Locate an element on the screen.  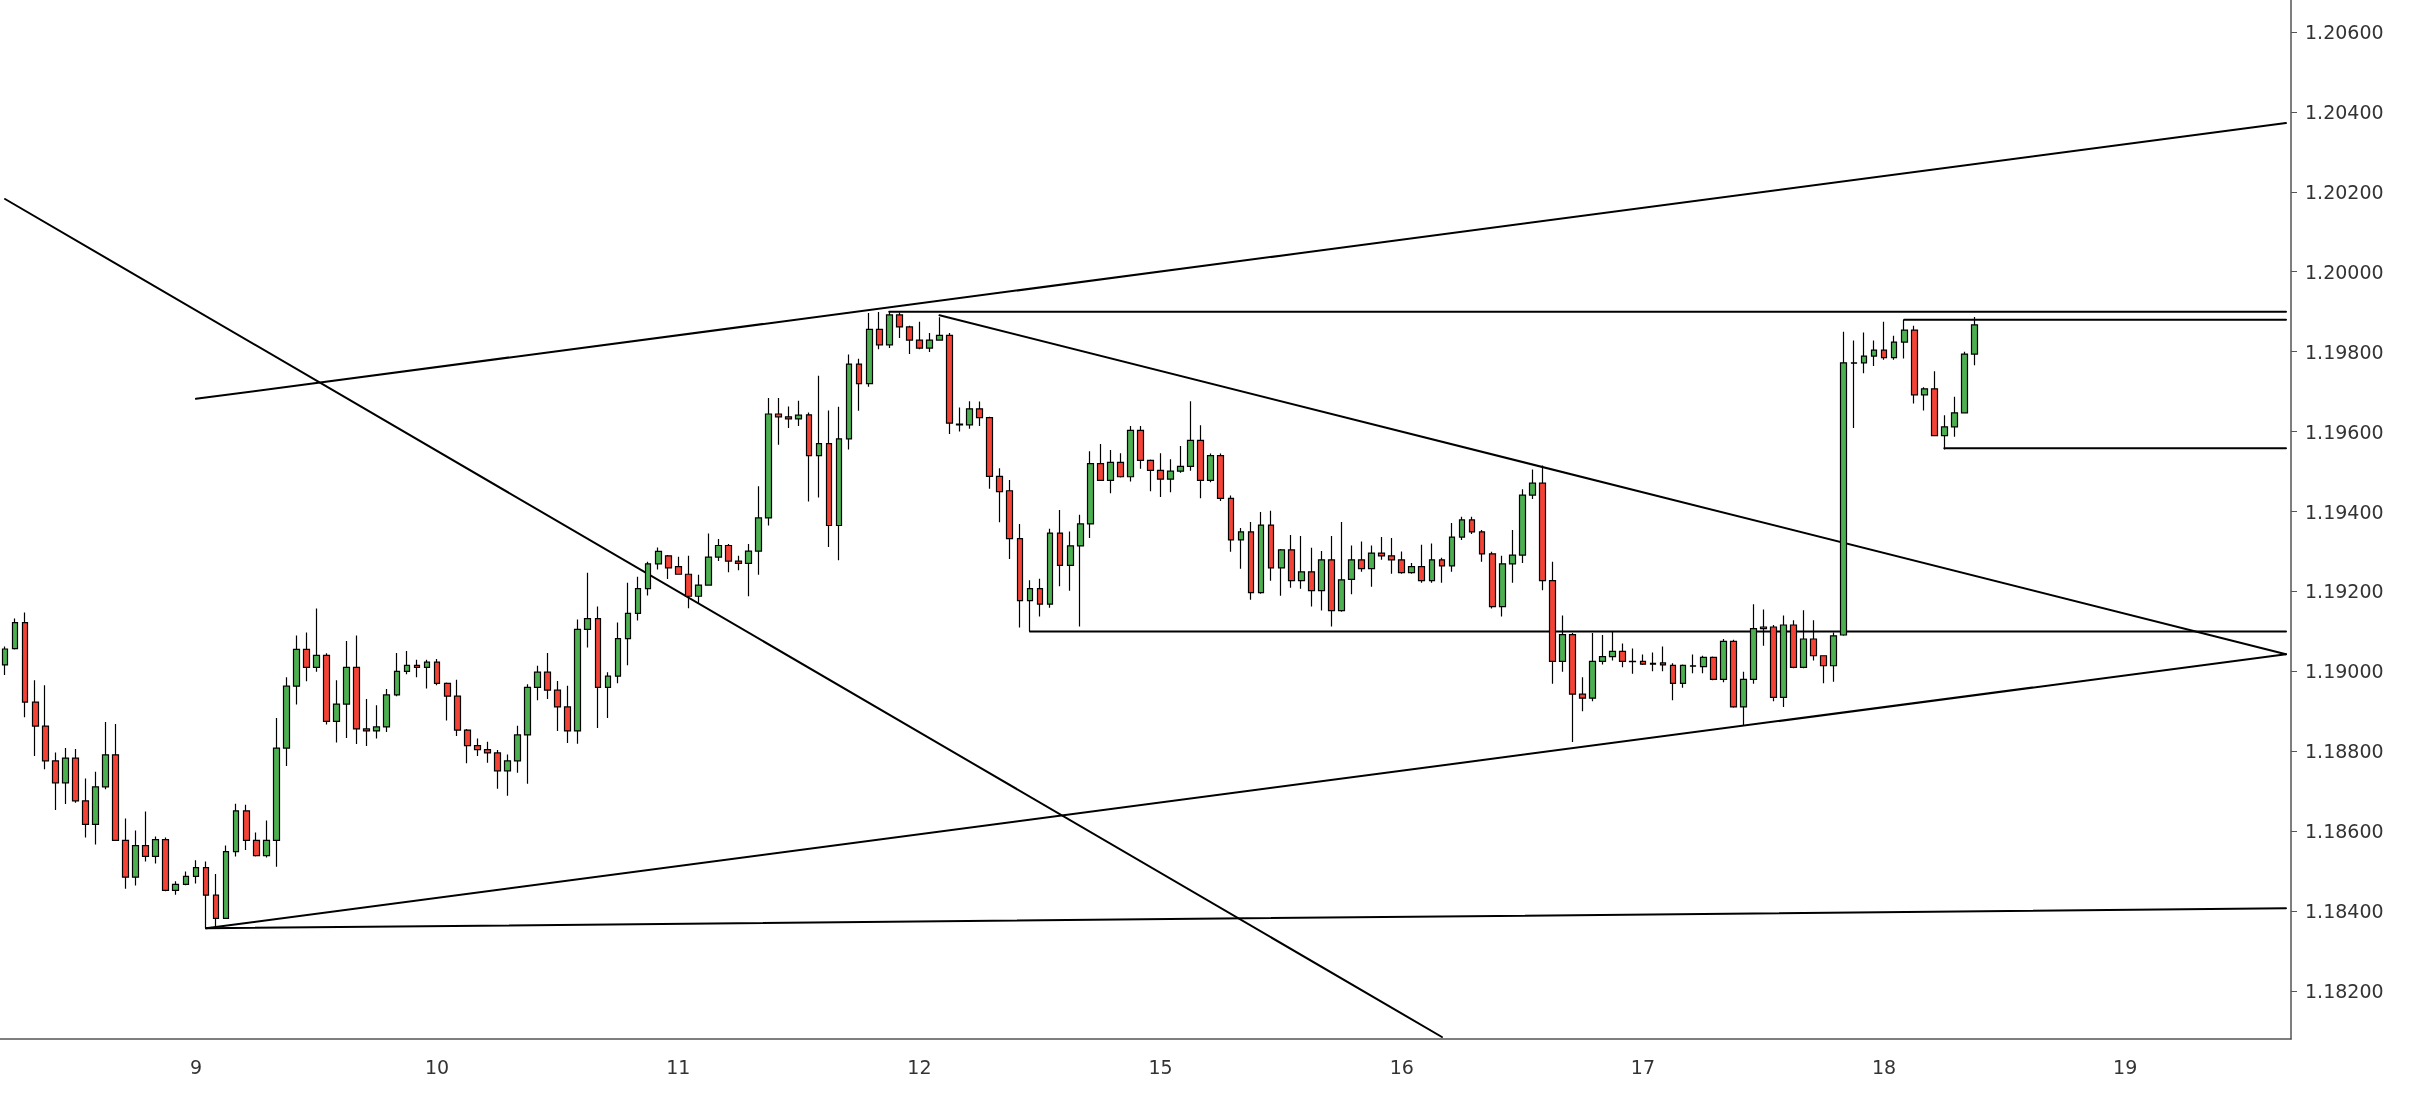
y-tick-label: 1.18800 is located at coordinates (2344, 751).